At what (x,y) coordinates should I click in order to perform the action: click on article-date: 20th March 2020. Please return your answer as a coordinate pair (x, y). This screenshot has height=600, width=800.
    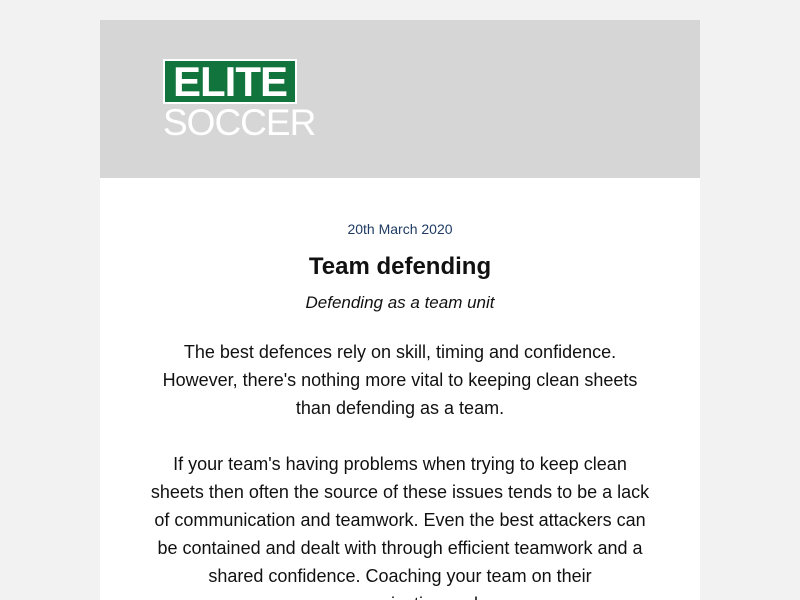
    Looking at the image, I should click on (400, 229).